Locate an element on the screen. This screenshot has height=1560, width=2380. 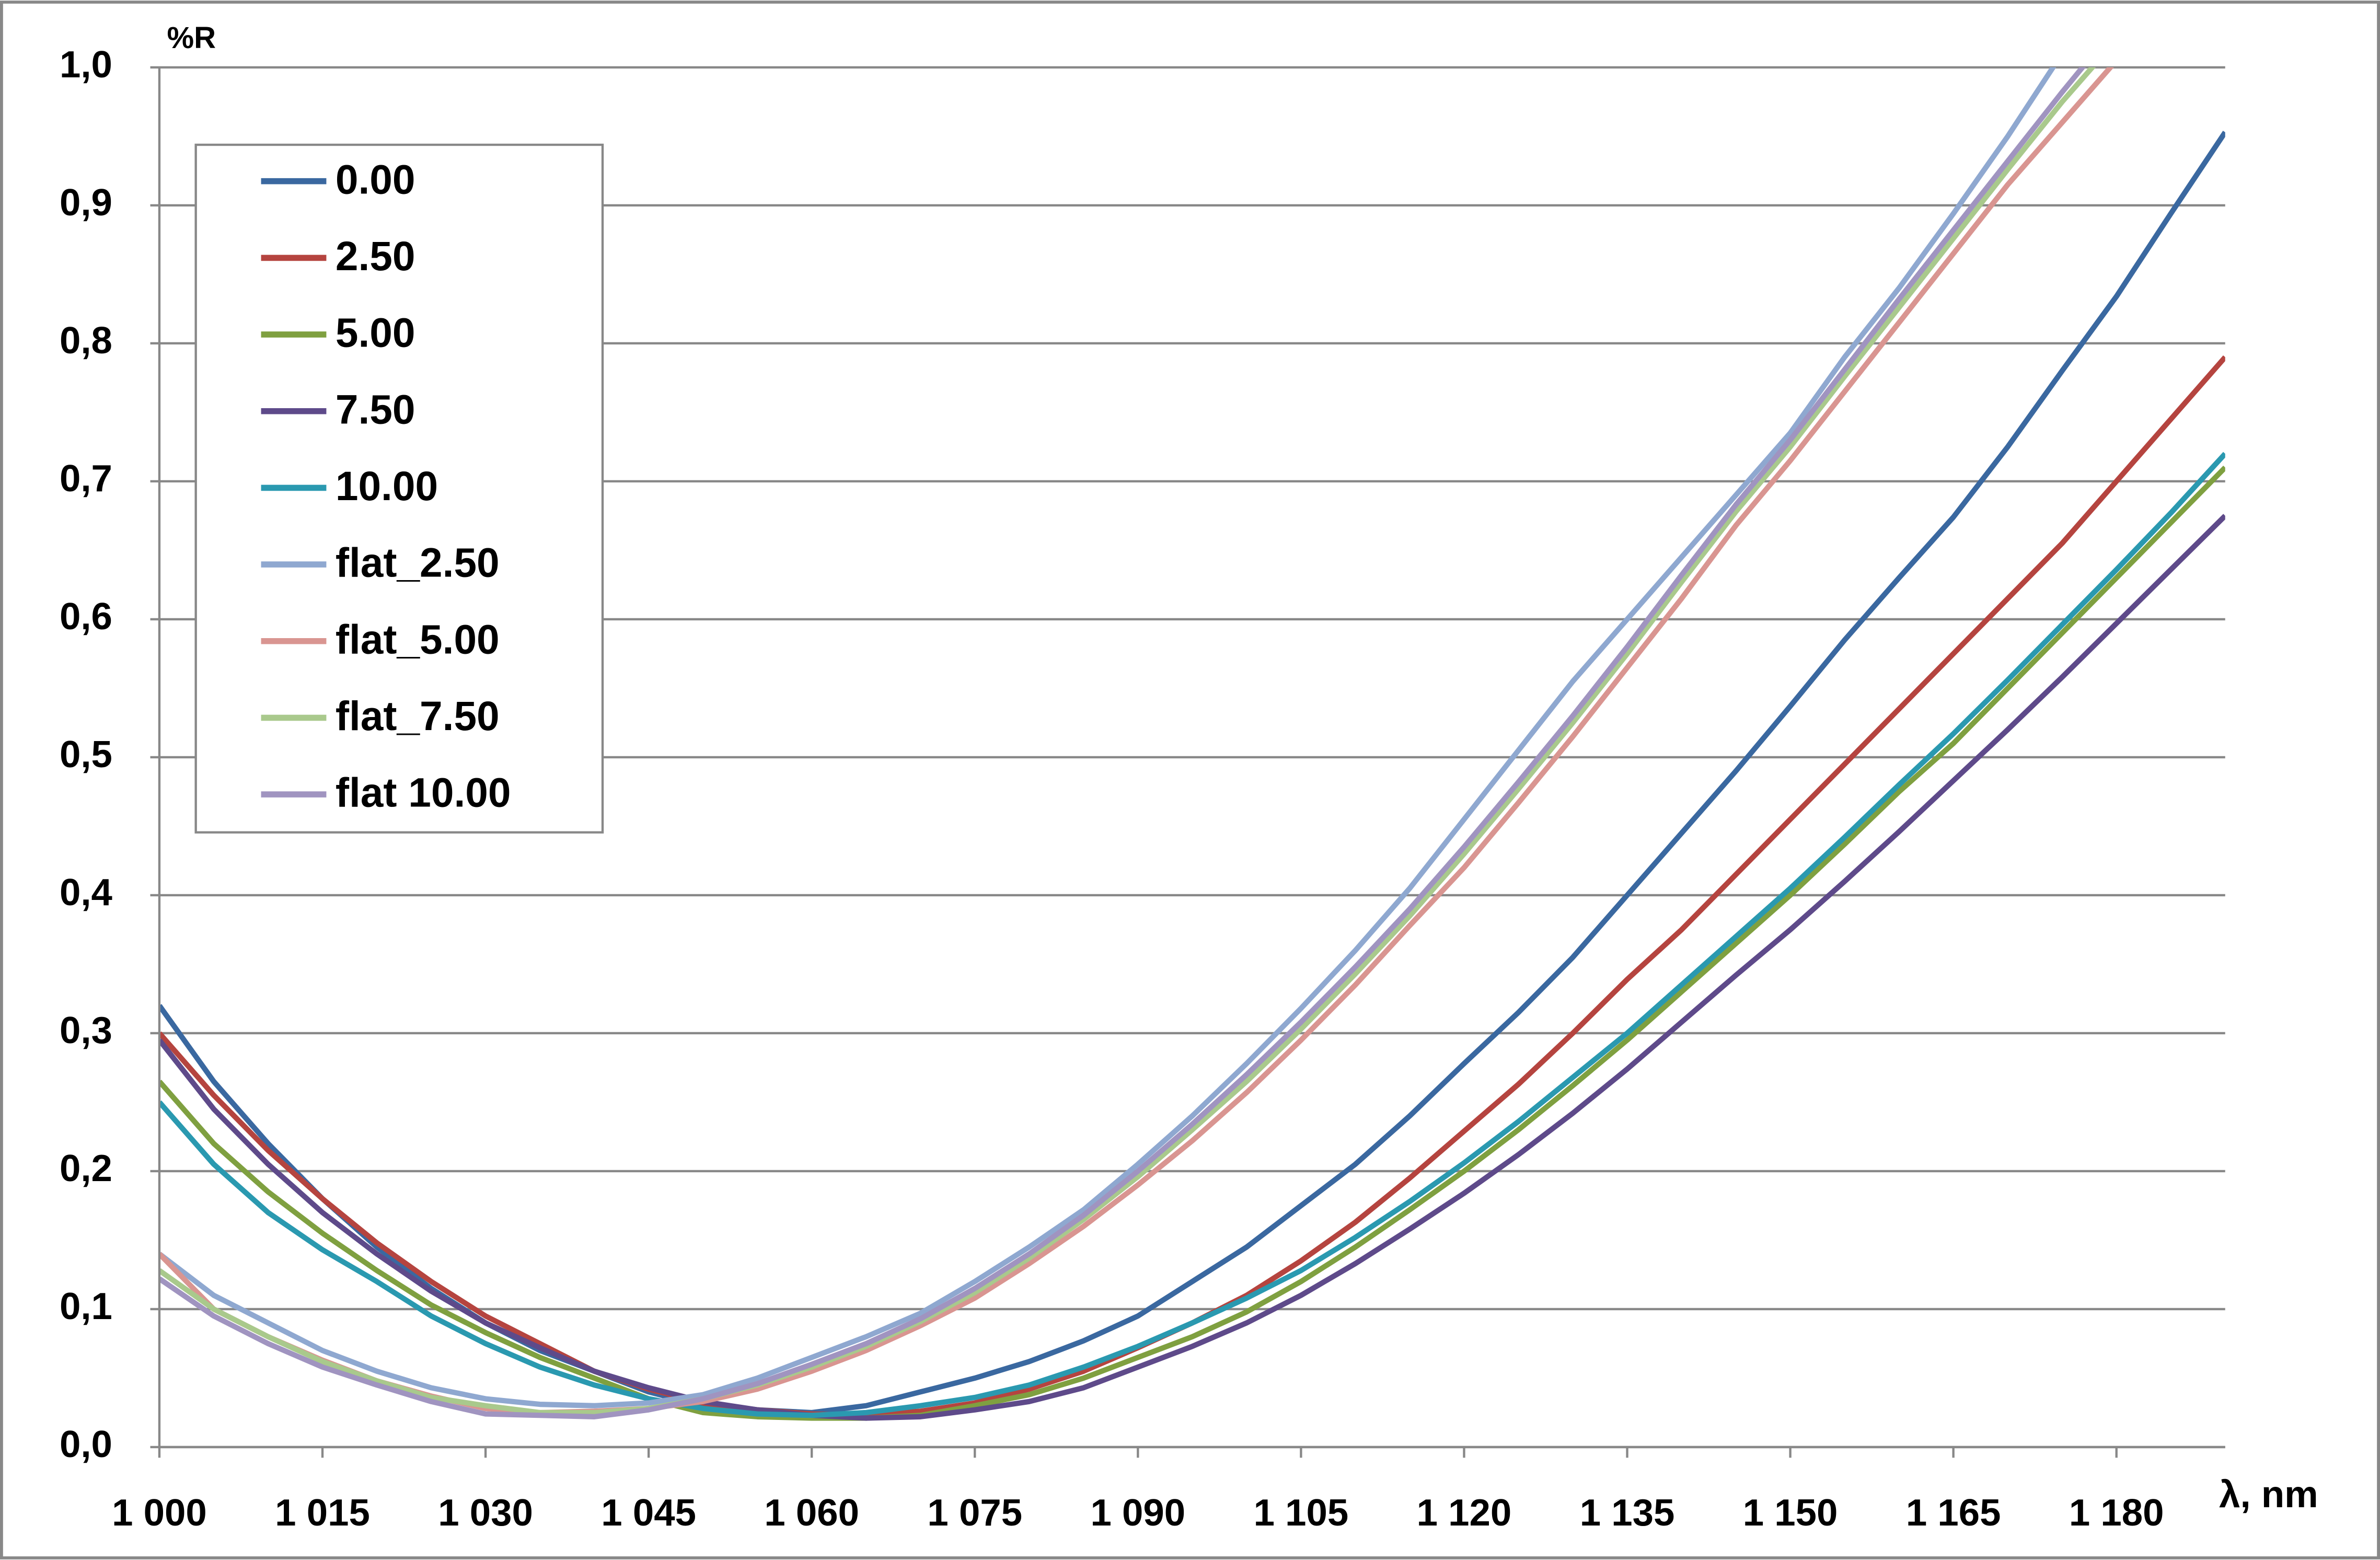
x-tick-label: 1 090 is located at coordinates (1138, 1513).